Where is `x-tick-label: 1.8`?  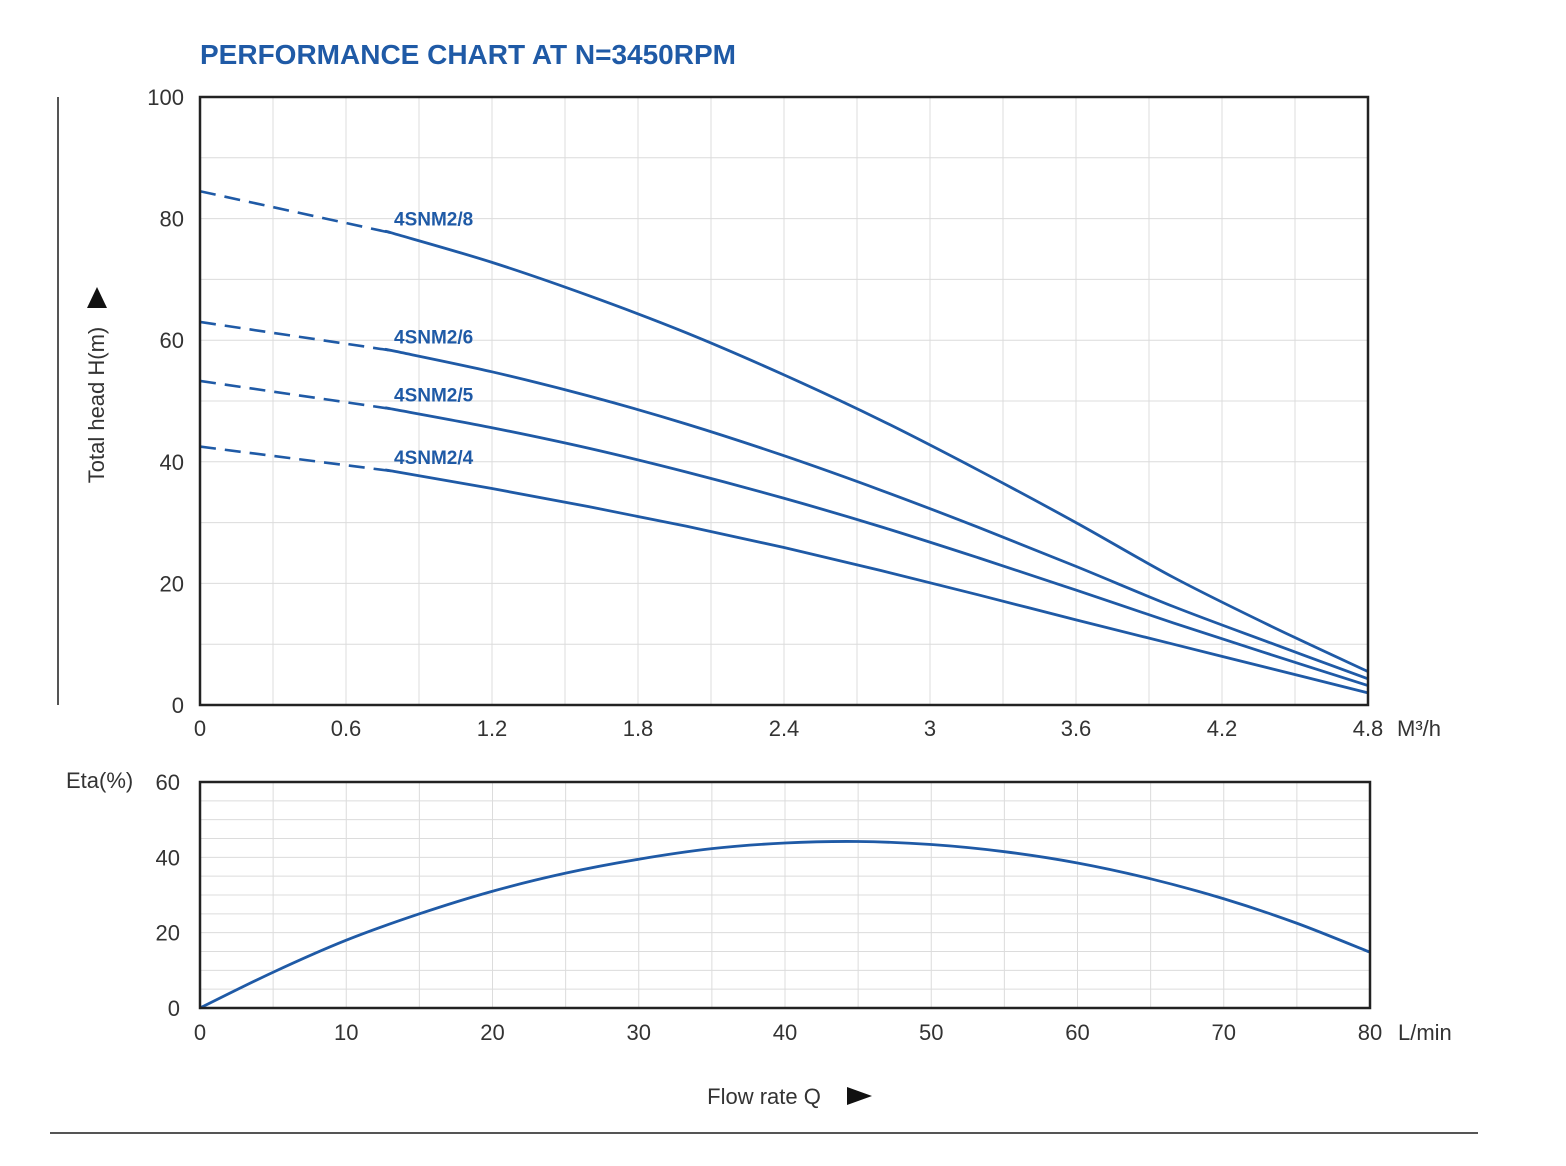
x-tick-label: 1.8 is located at coordinates (638, 728).